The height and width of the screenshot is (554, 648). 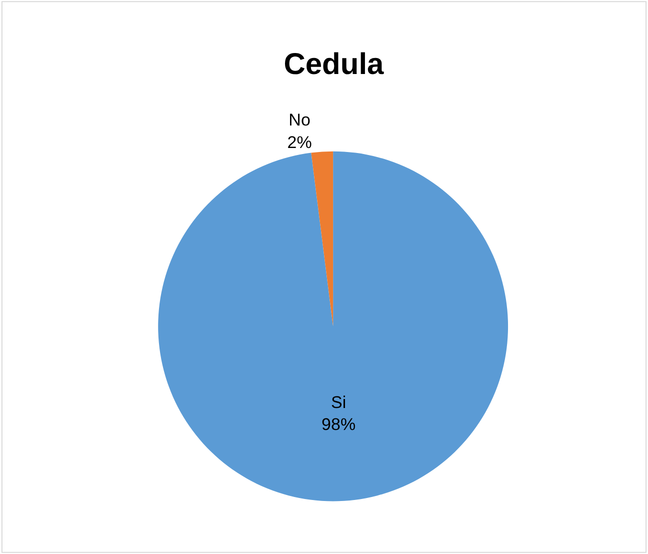 I want to click on slice-label: No, so click(x=299, y=120).